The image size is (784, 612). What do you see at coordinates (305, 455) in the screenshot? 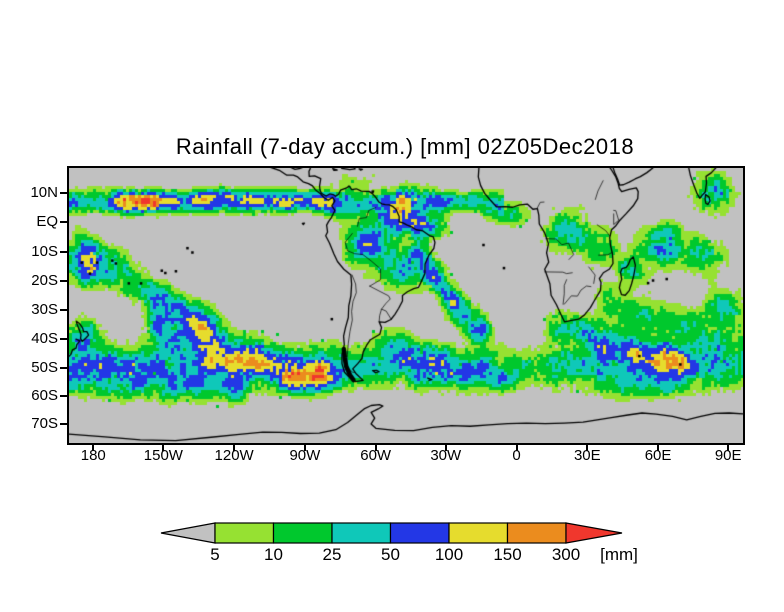
I see `x-tick-label: 90W` at bounding box center [305, 455].